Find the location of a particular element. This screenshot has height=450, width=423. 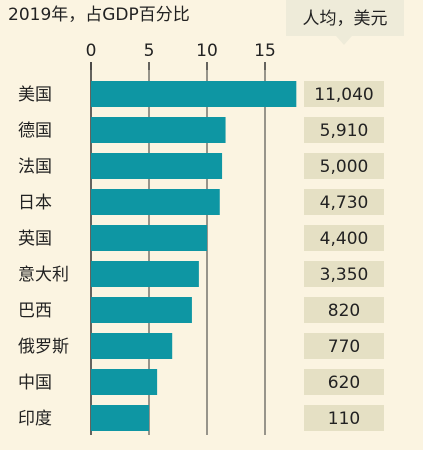

category-label: 德国 is located at coordinates (35, 131).